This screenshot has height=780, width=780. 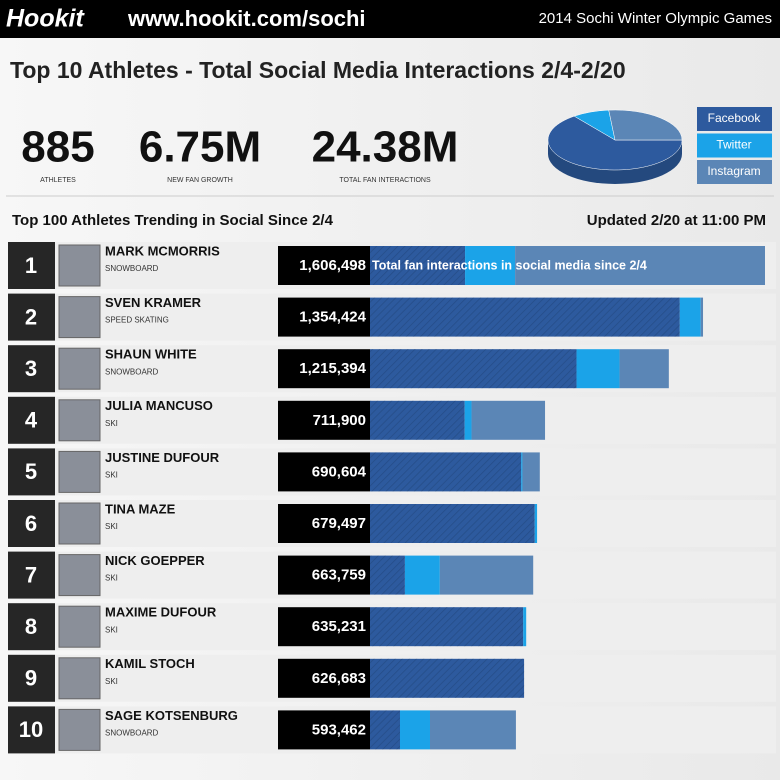 I want to click on rank: 5, so click(x=31, y=471).